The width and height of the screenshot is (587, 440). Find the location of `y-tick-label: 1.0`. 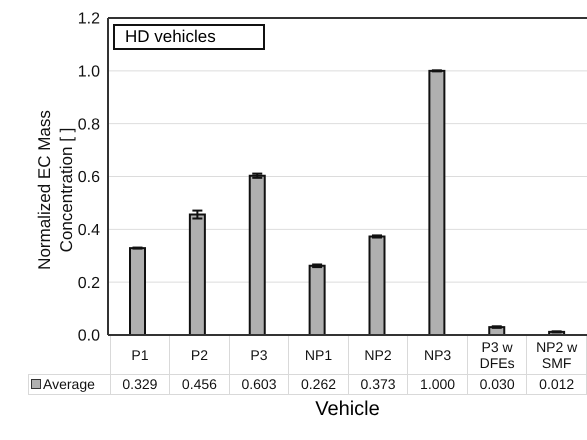

y-tick-label: 1.0 is located at coordinates (89, 72).